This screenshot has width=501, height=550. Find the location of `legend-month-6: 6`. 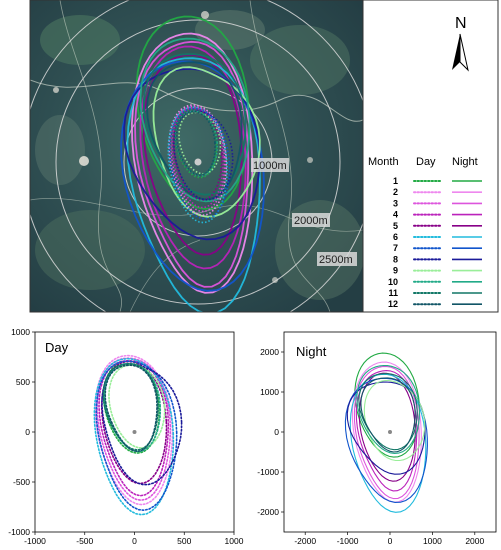

legend-month-6: 6 is located at coordinates (395, 237).